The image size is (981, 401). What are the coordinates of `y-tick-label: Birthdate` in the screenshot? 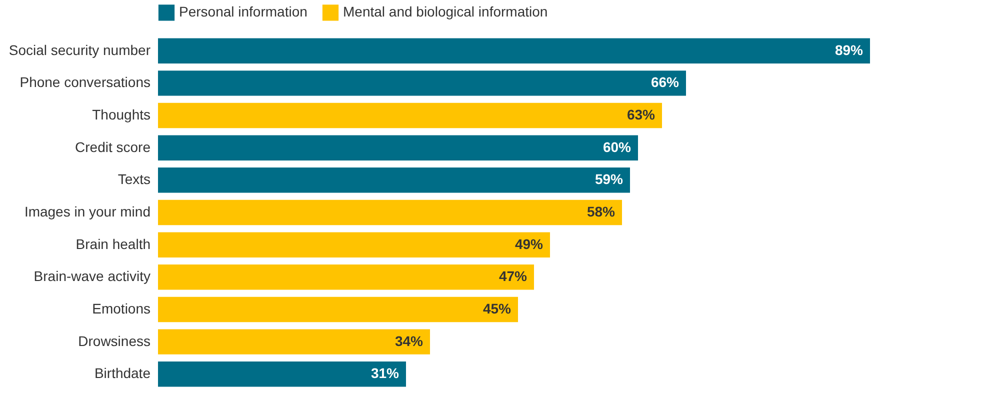 It's located at (122, 373).